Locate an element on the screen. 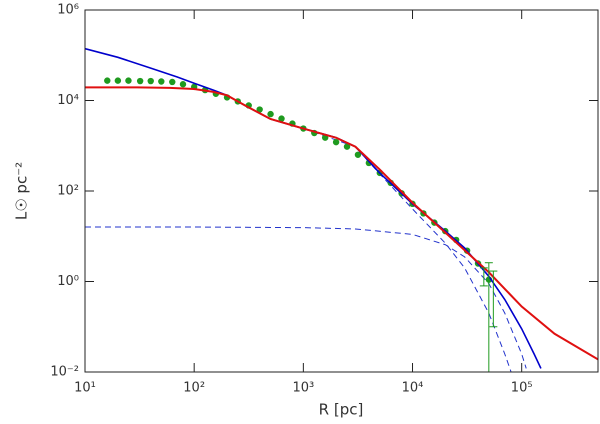  y-tick-label: 10⁴ is located at coordinates (68, 100).